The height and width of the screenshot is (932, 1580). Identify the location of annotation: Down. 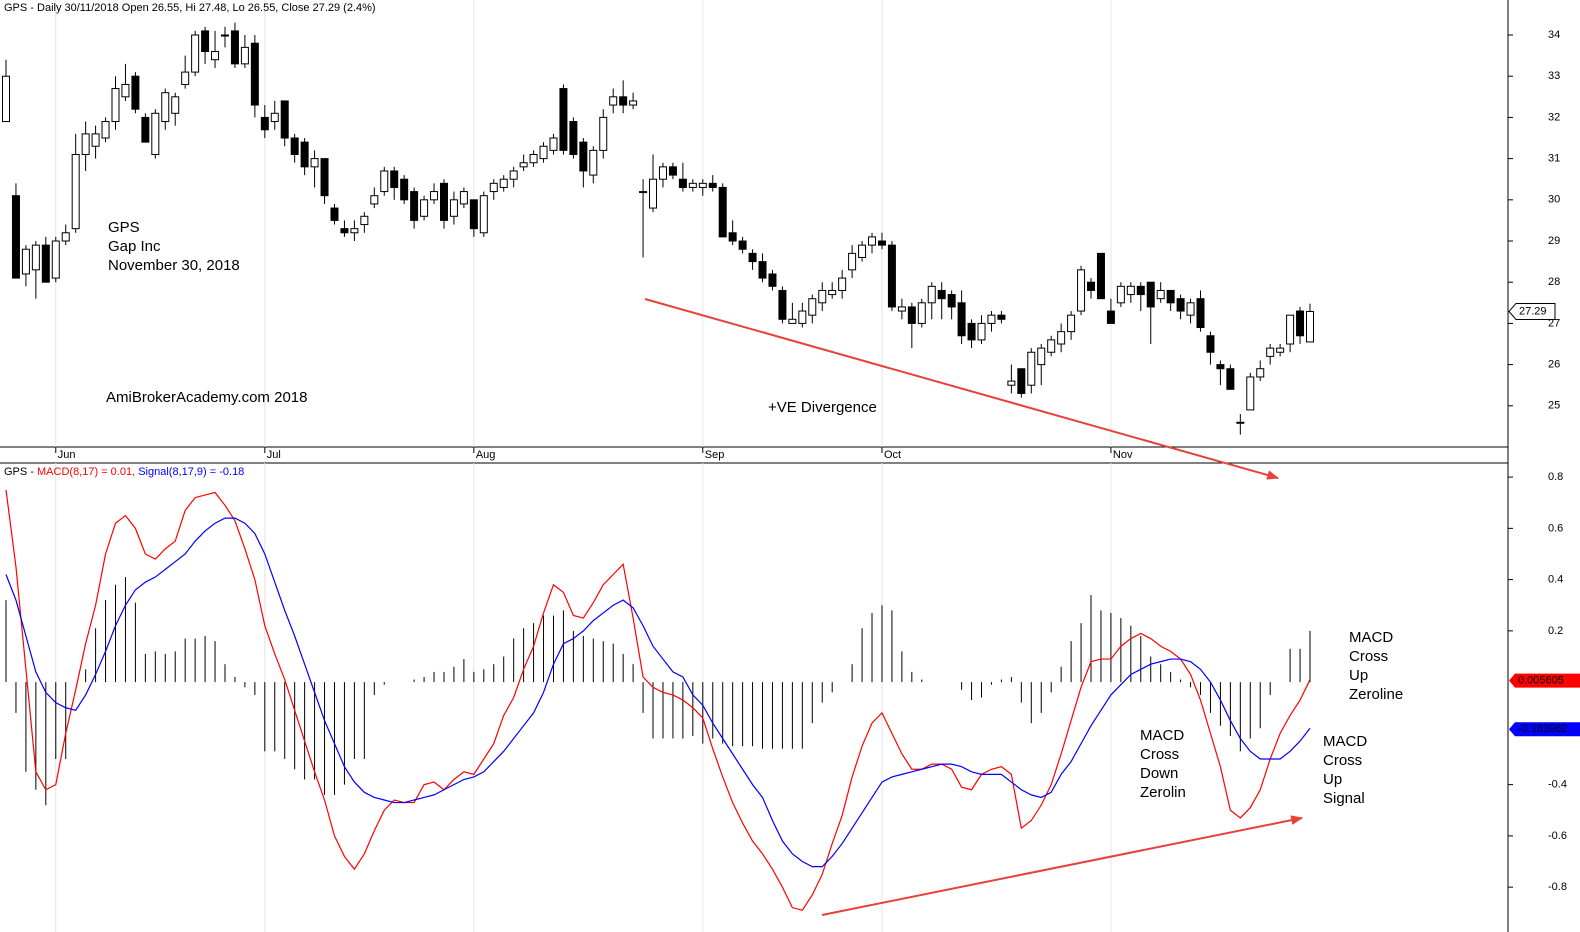
(1159, 773).